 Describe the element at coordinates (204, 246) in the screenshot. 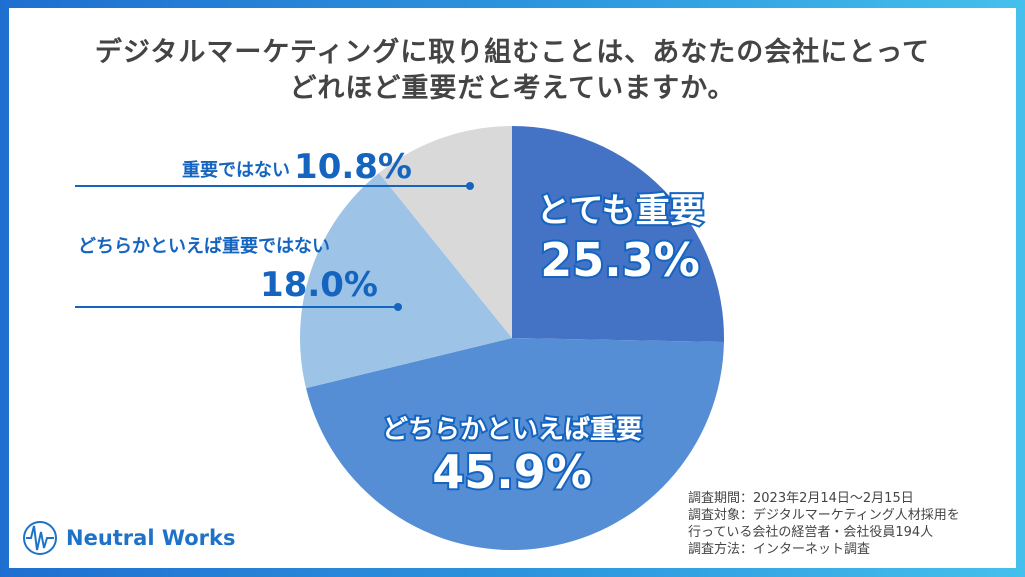

I see `callout-label: どちらかといえば重要ではない` at that location.